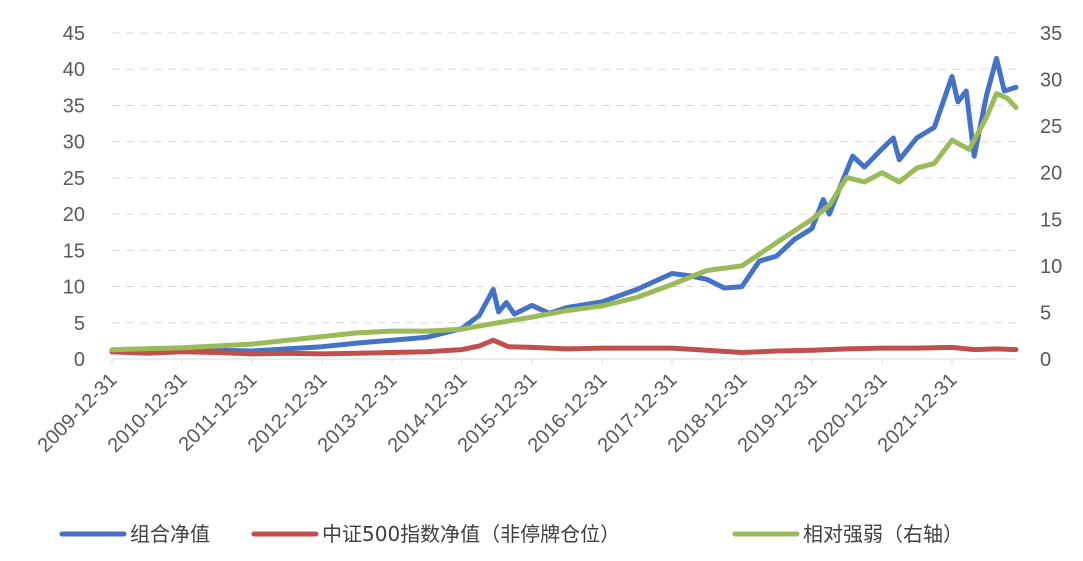  I want to click on legend-label: 组合净值, so click(170, 534).